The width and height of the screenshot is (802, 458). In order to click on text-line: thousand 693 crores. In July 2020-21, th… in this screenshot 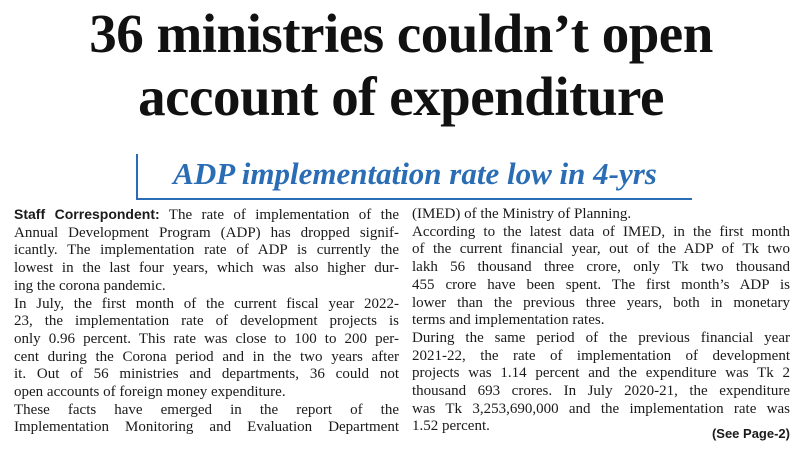, I will do `click(601, 391)`.